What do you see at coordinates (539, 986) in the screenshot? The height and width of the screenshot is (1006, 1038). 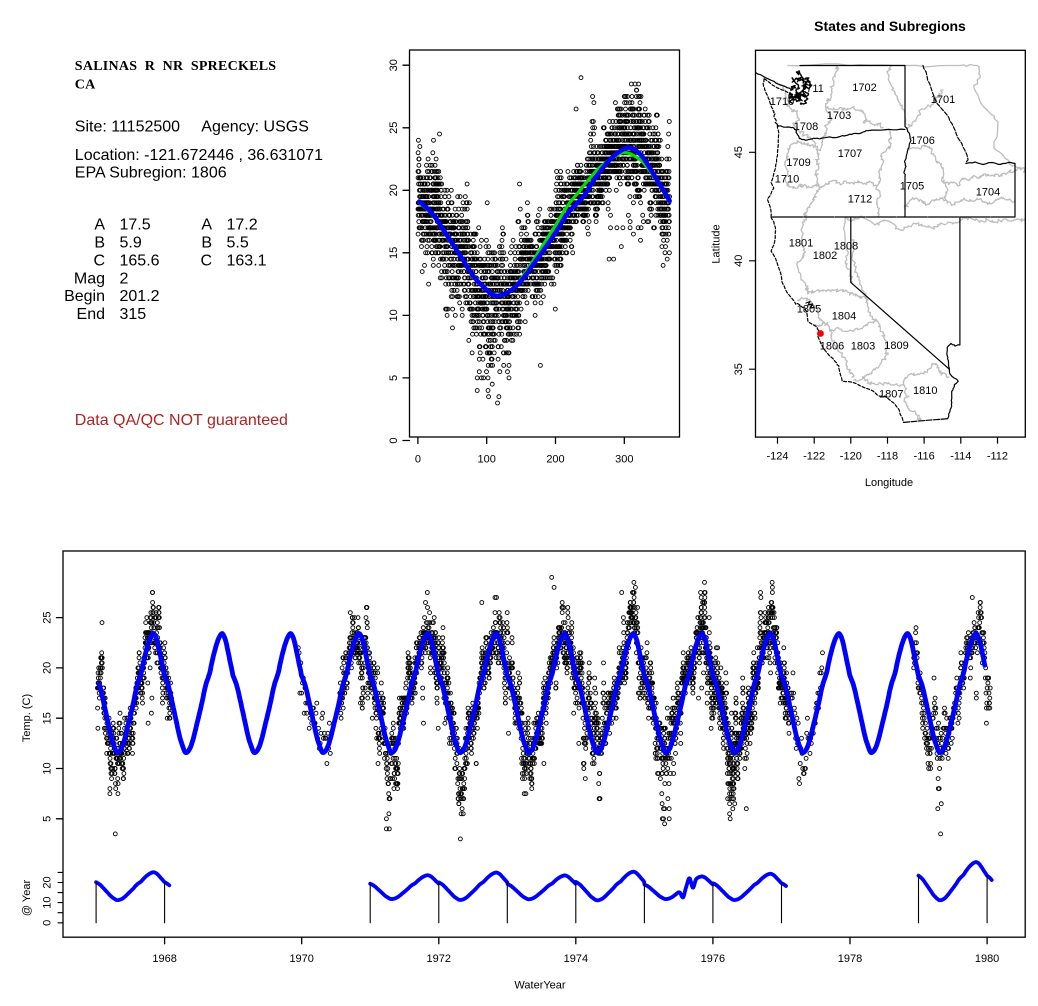 I see `svg-text: WaterYear` at bounding box center [539, 986].